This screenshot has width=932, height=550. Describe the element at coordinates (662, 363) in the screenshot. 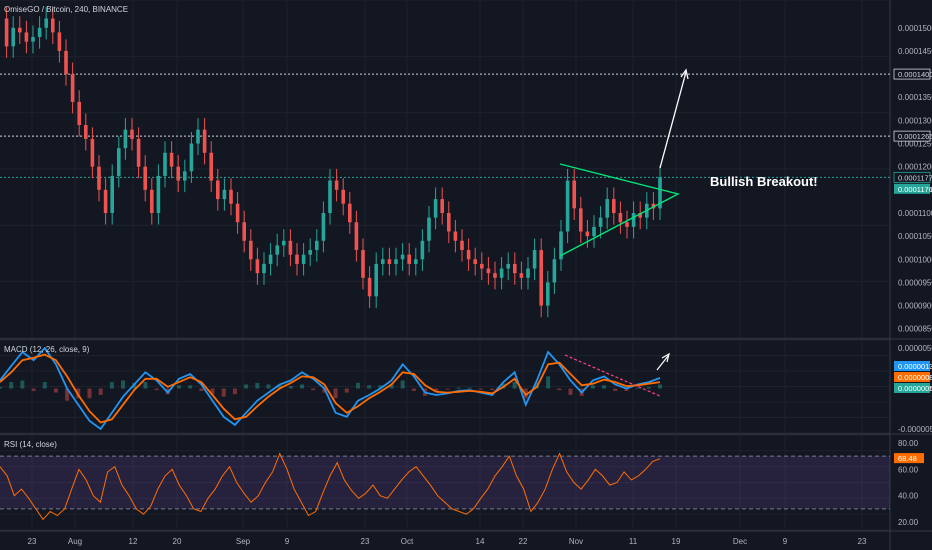

I see `macd-arrow` at that location.